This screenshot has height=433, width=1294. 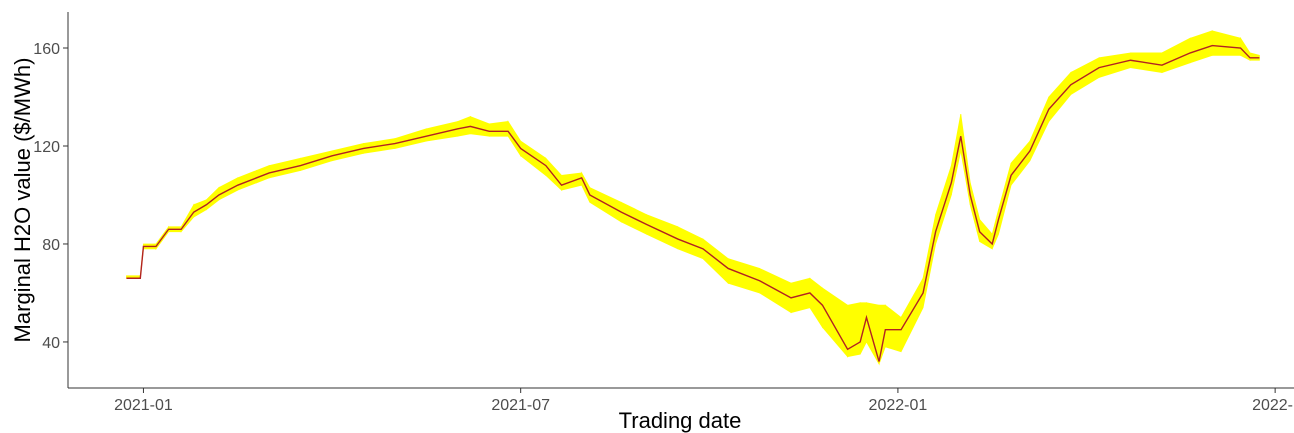 What do you see at coordinates (143, 405) in the screenshot?
I see `x-tick-label: 2021-01` at bounding box center [143, 405].